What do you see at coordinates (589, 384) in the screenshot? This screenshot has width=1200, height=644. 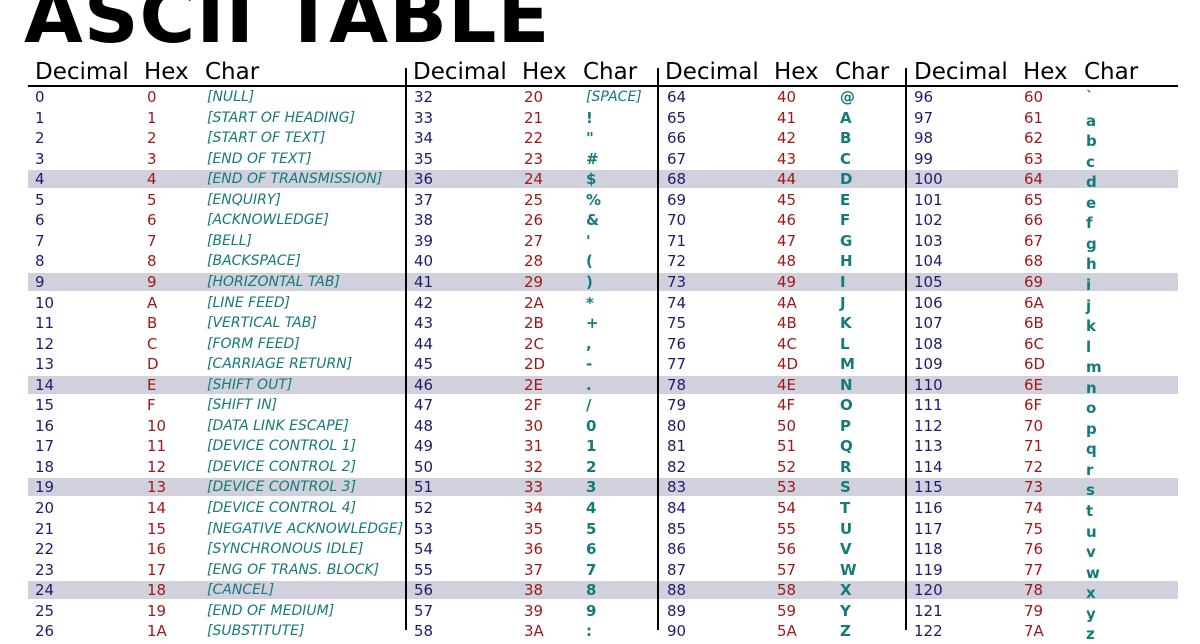 I see `char-cell: .` at bounding box center [589, 384].